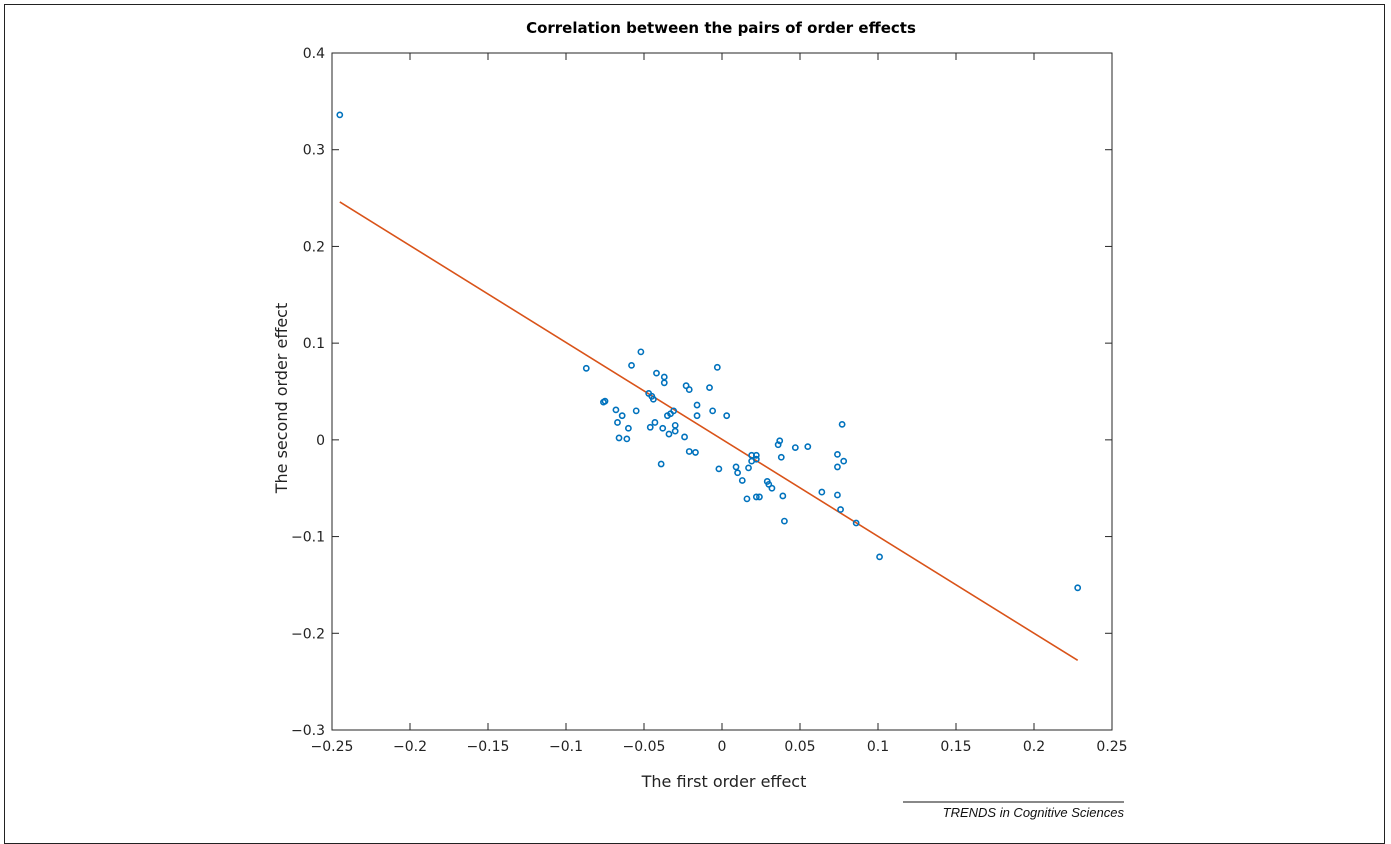 The image size is (1391, 844). What do you see at coordinates (314, 54) in the screenshot?
I see `y-tick-label: 0.4` at bounding box center [314, 54].